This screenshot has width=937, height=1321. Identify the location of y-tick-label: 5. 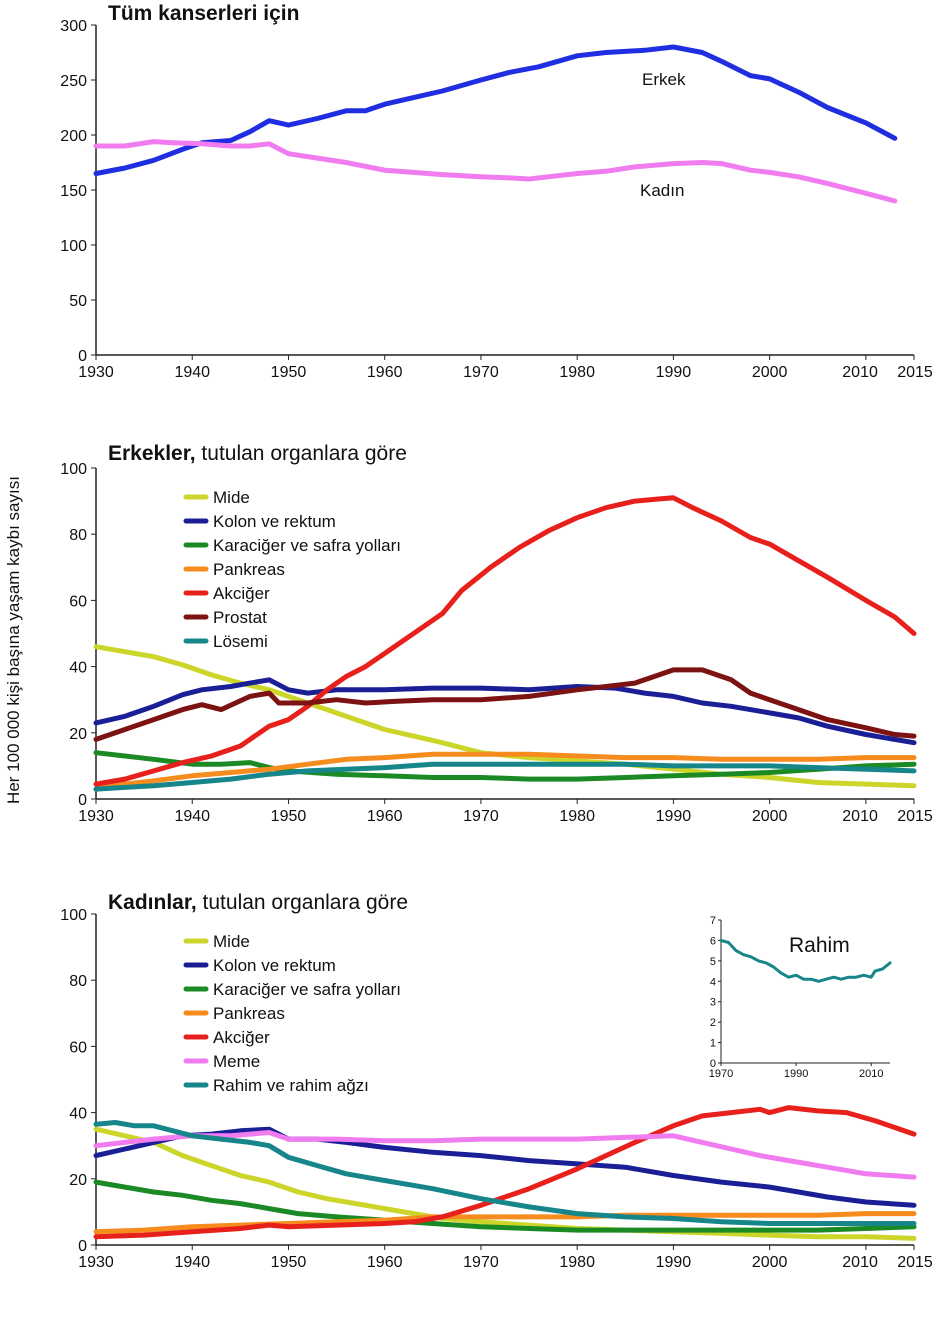
(713, 962).